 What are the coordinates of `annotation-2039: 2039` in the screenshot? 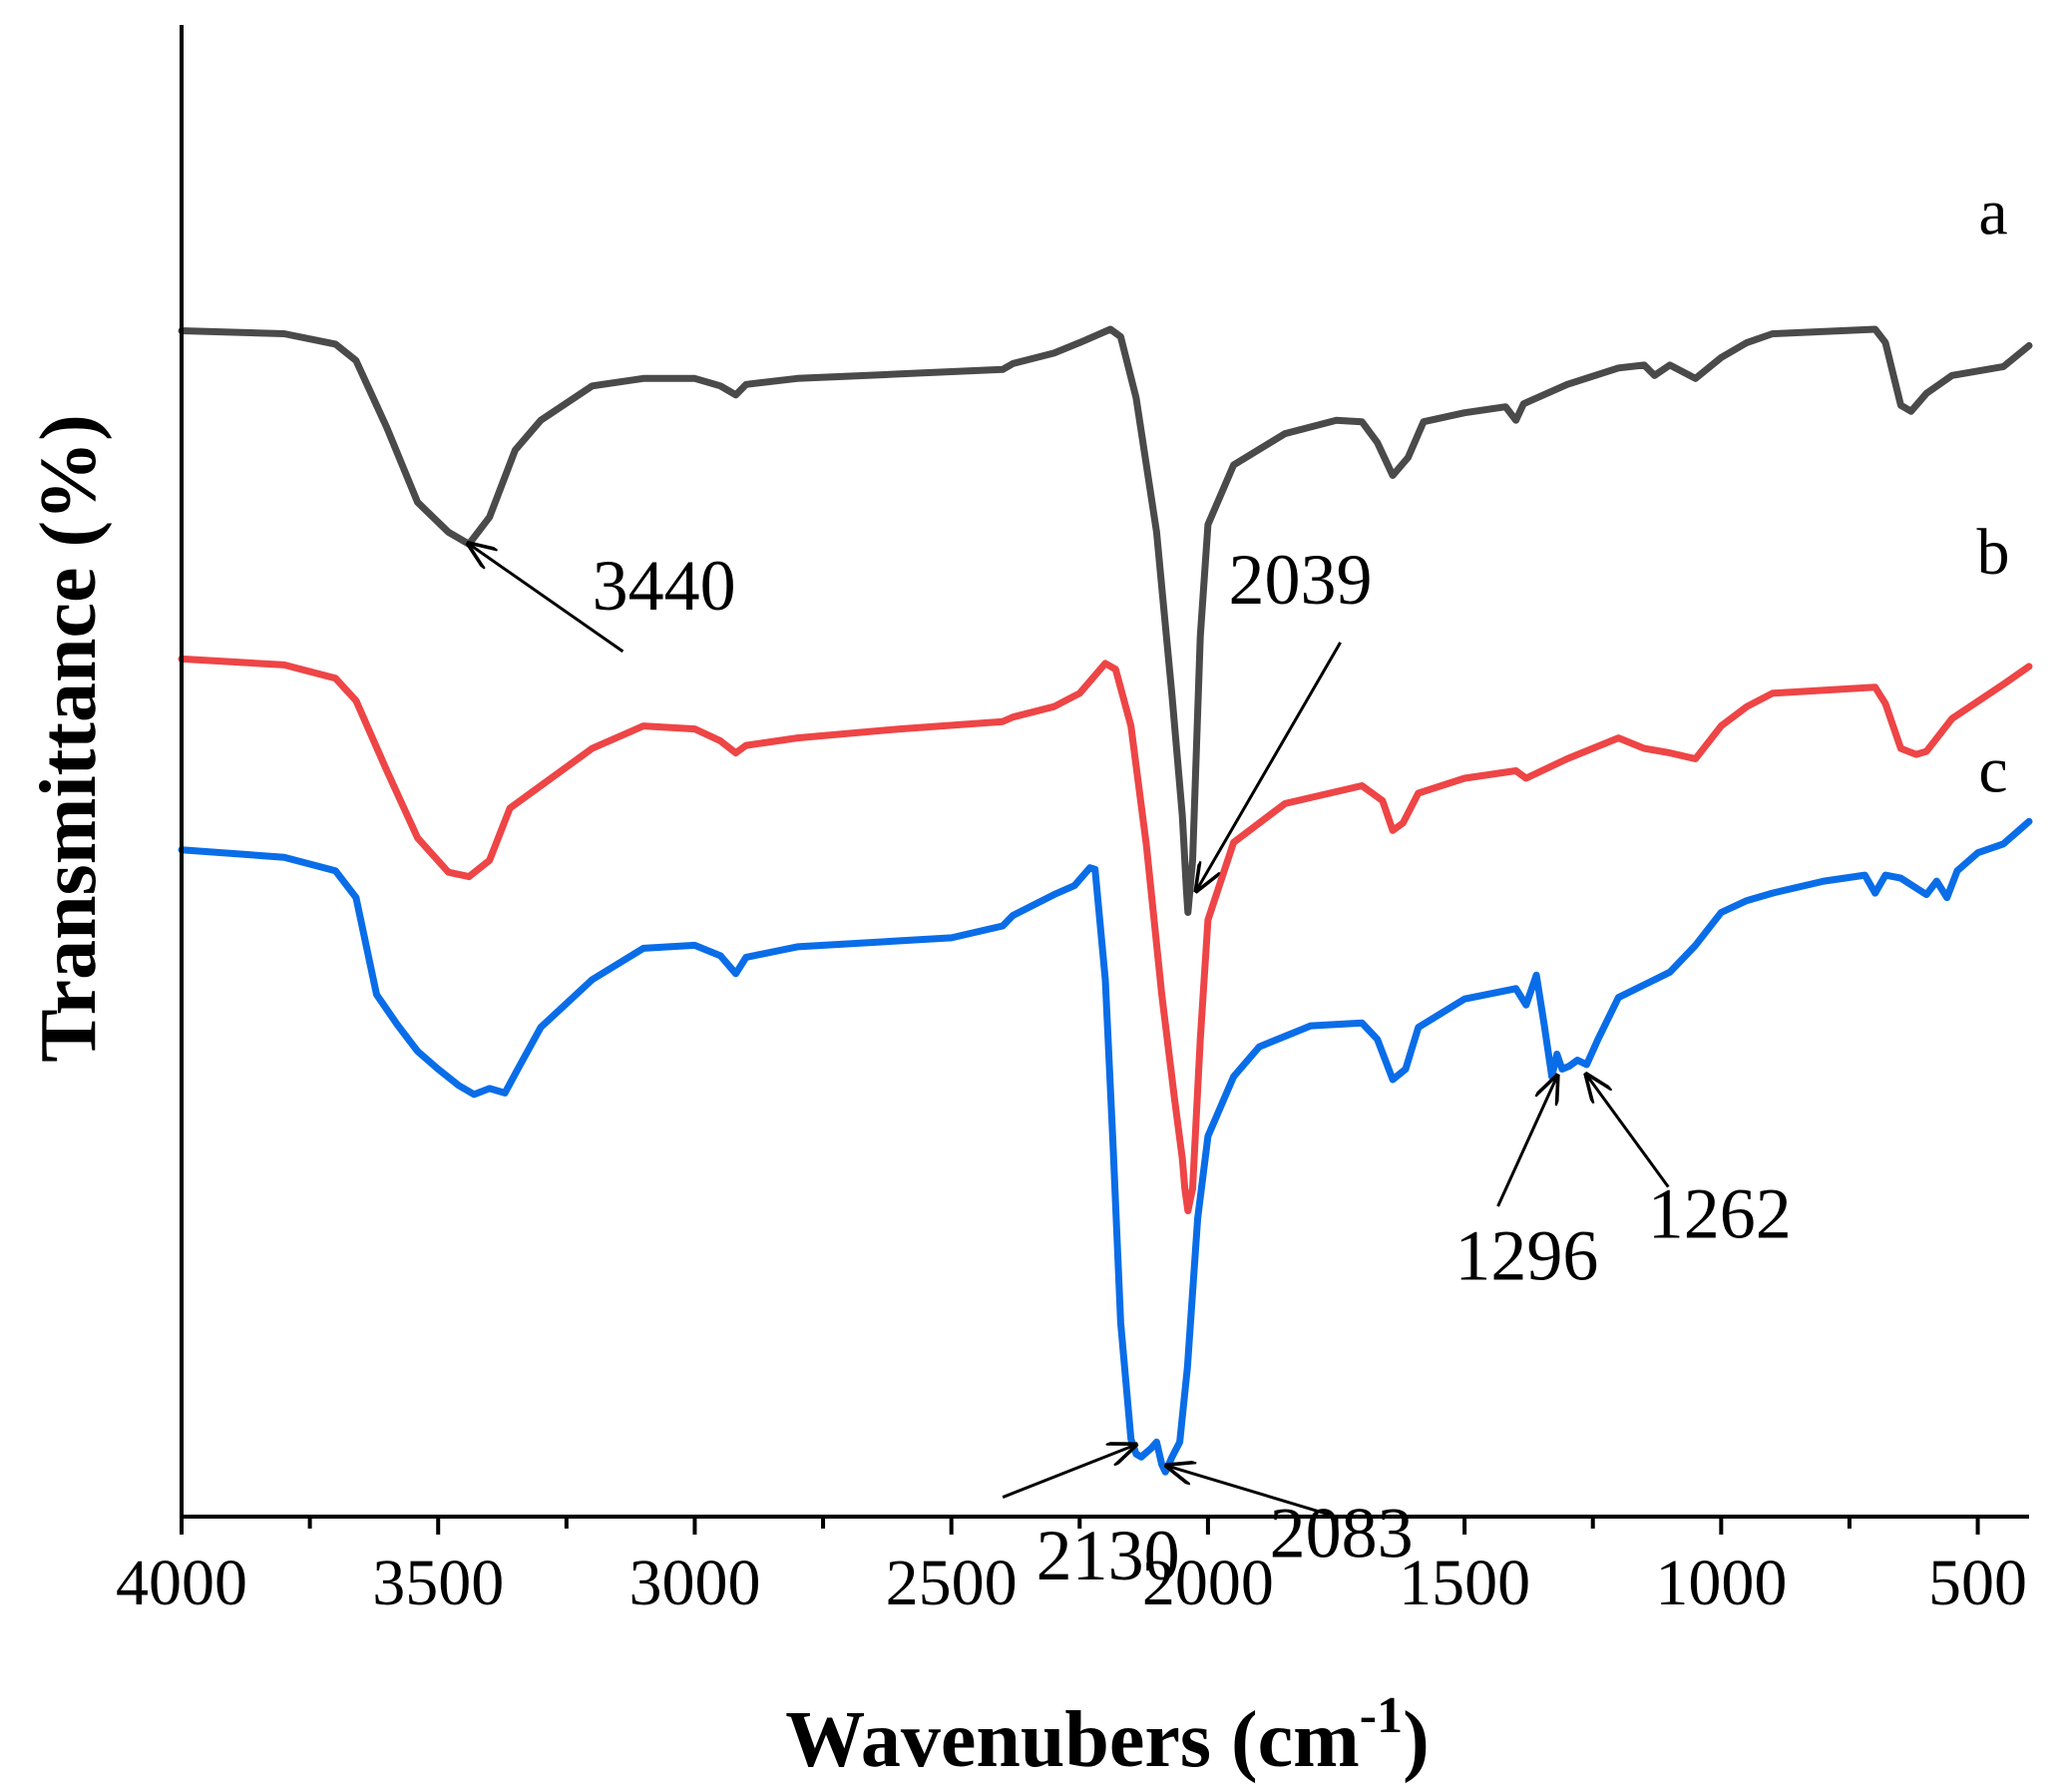 It's located at (1284, 715).